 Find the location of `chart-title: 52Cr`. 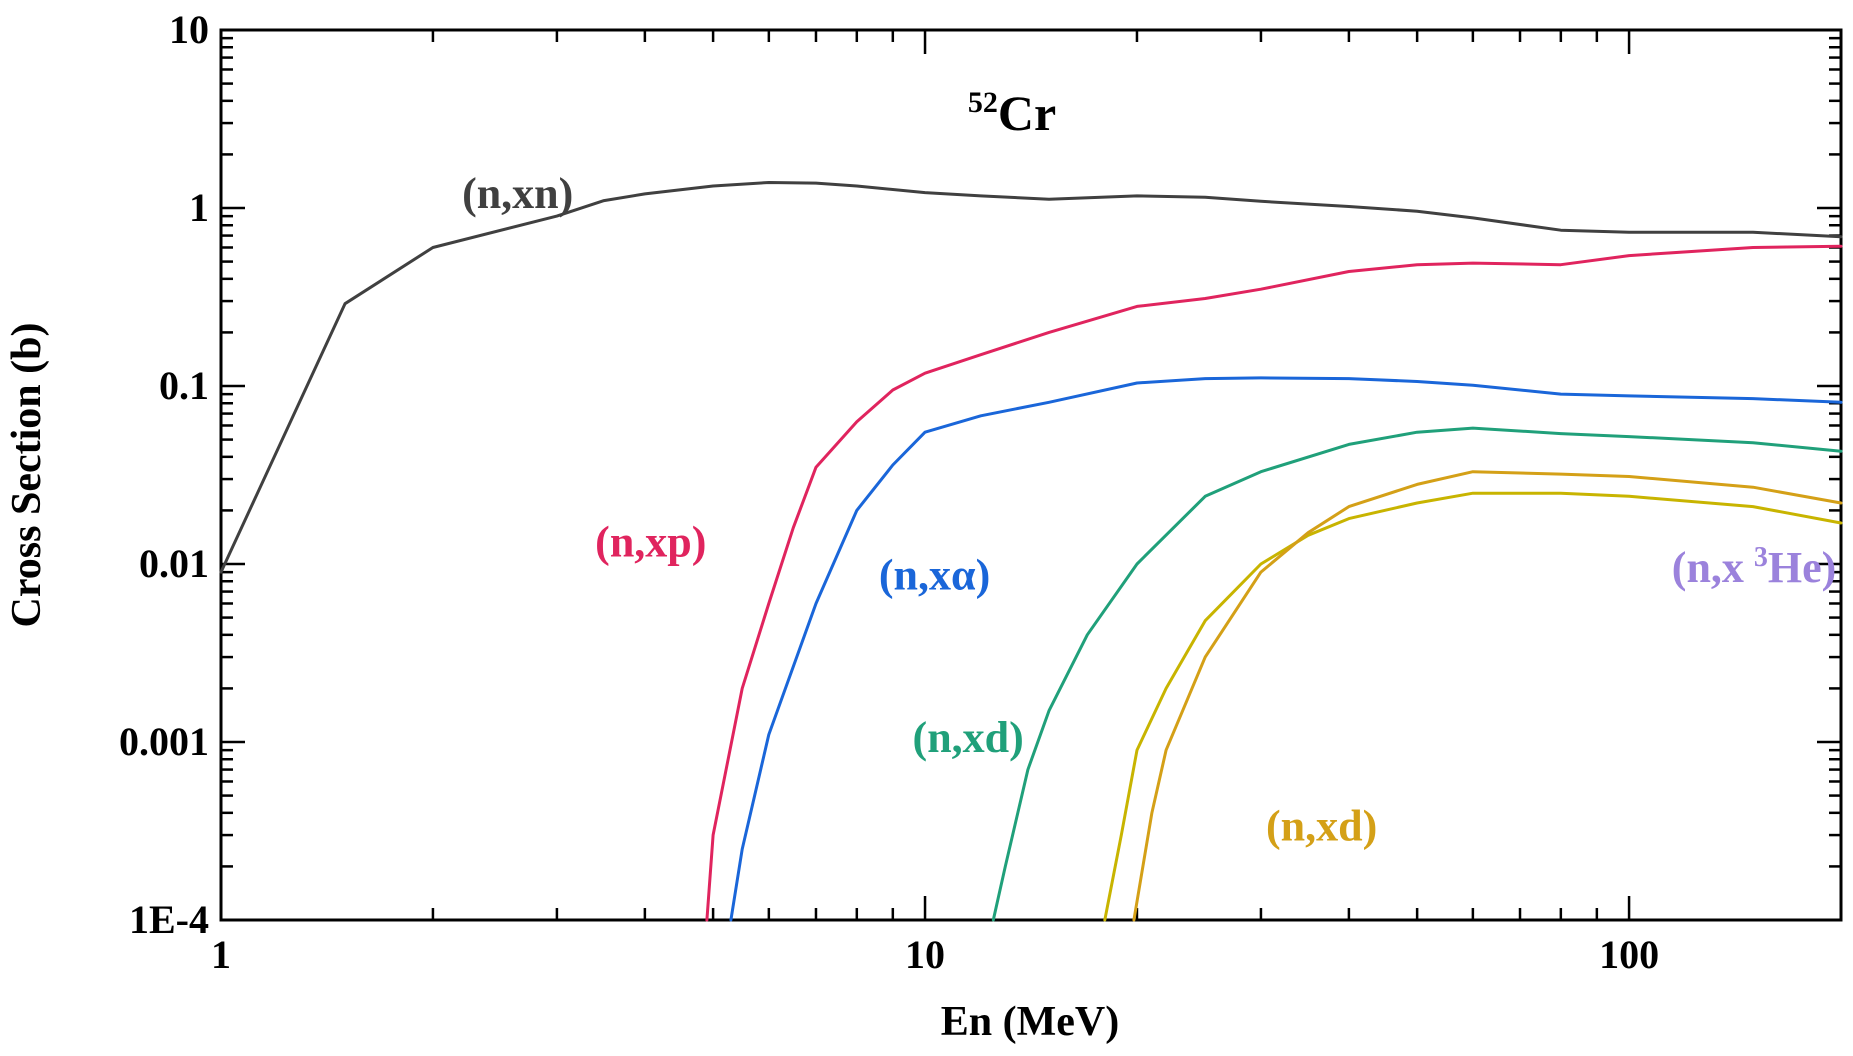

chart-title: 52Cr is located at coordinates (1012, 113).